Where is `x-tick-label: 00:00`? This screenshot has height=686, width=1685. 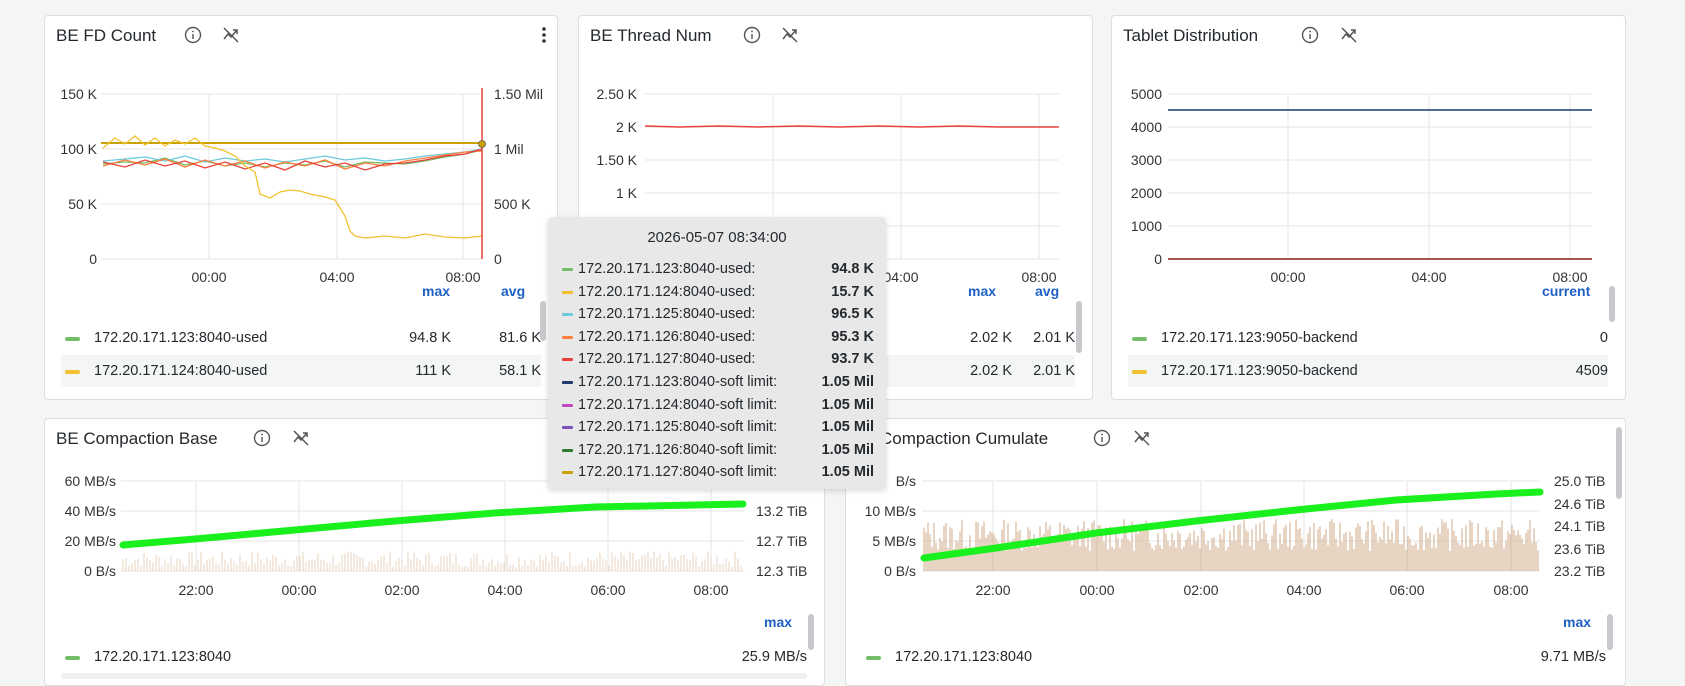 x-tick-label: 00:00 is located at coordinates (298, 590).